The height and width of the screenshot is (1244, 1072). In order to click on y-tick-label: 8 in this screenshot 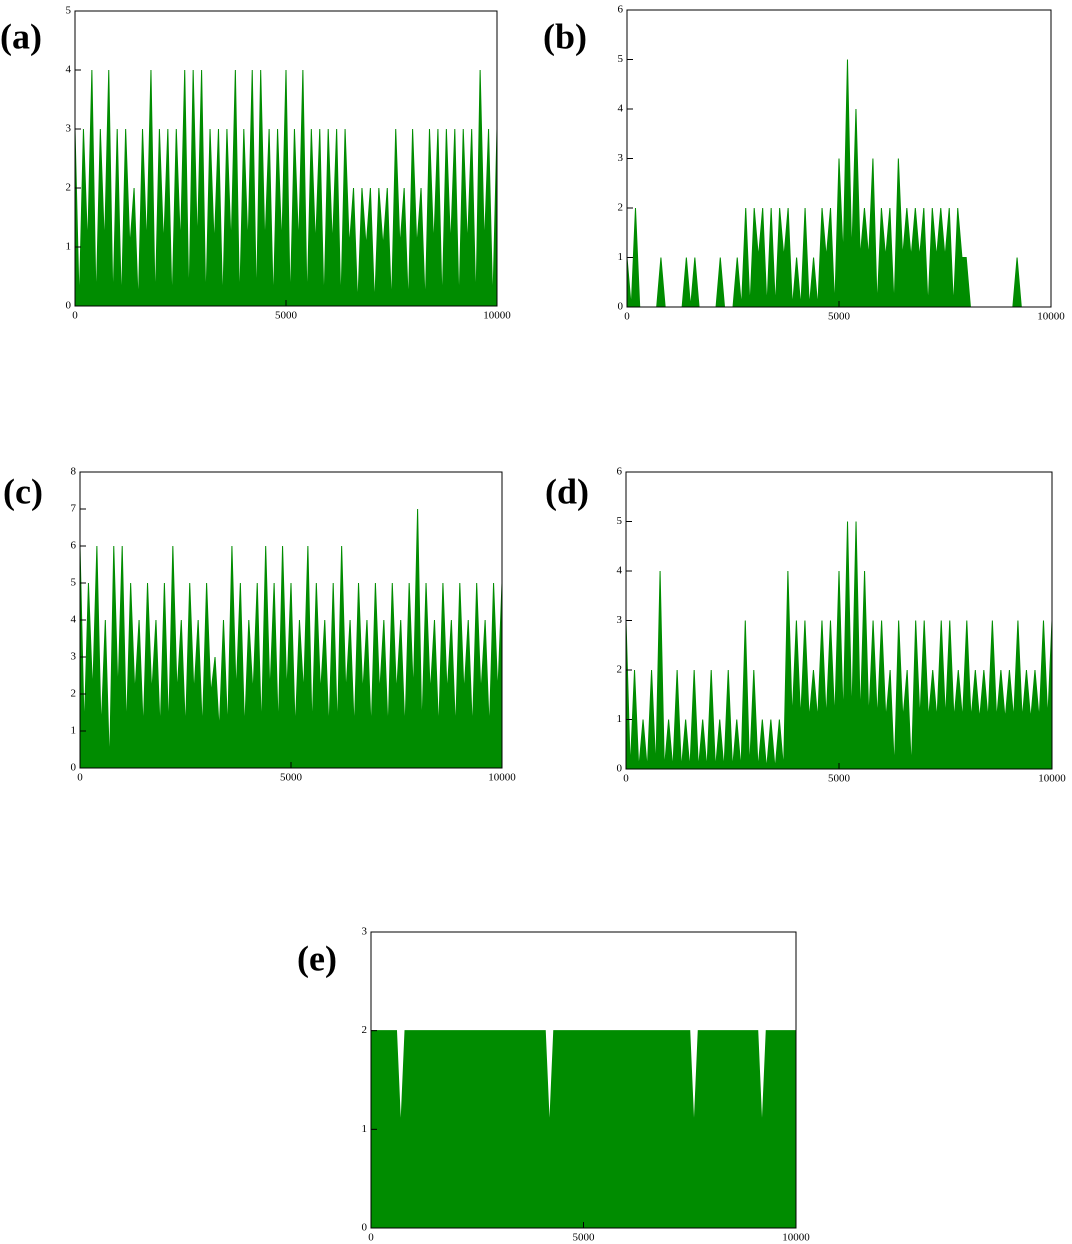, I will do `click(74, 472)`.